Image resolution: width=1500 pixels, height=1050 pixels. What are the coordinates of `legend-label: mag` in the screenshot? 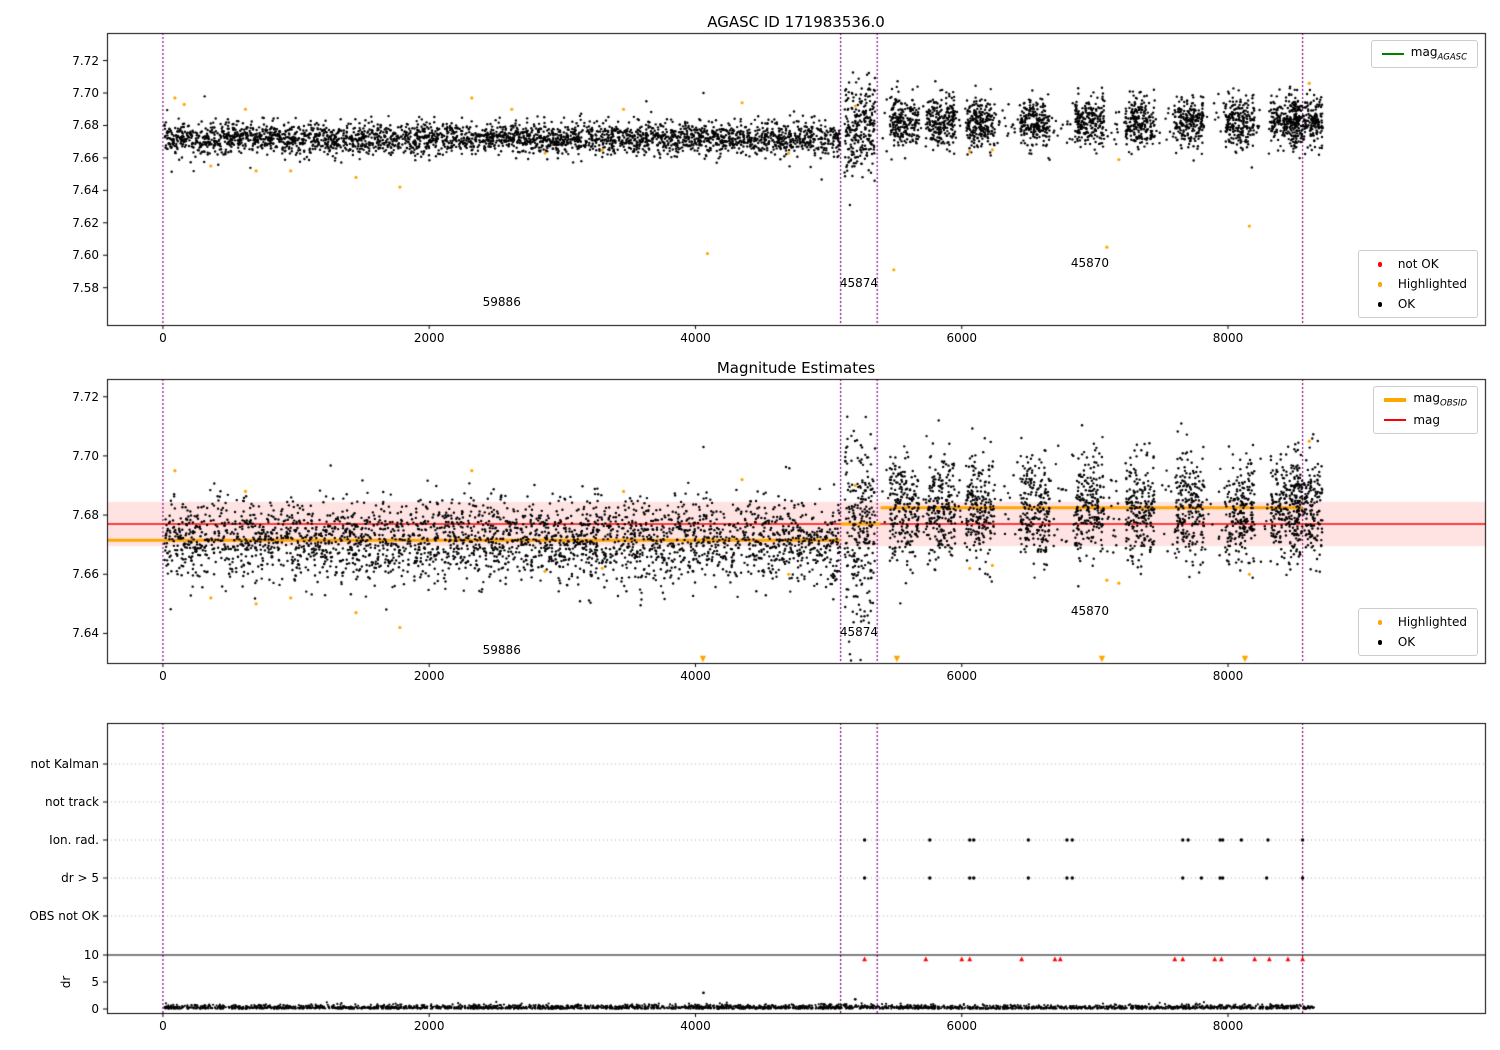 It's located at (1427, 420).